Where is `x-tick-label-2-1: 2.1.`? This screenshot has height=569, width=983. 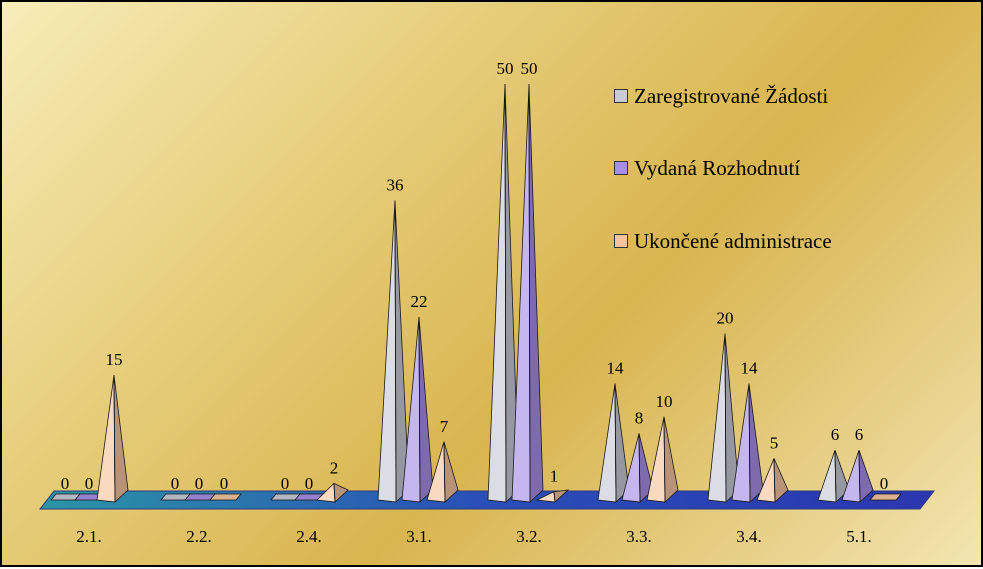
x-tick-label-2-1: 2.1. is located at coordinates (89, 536).